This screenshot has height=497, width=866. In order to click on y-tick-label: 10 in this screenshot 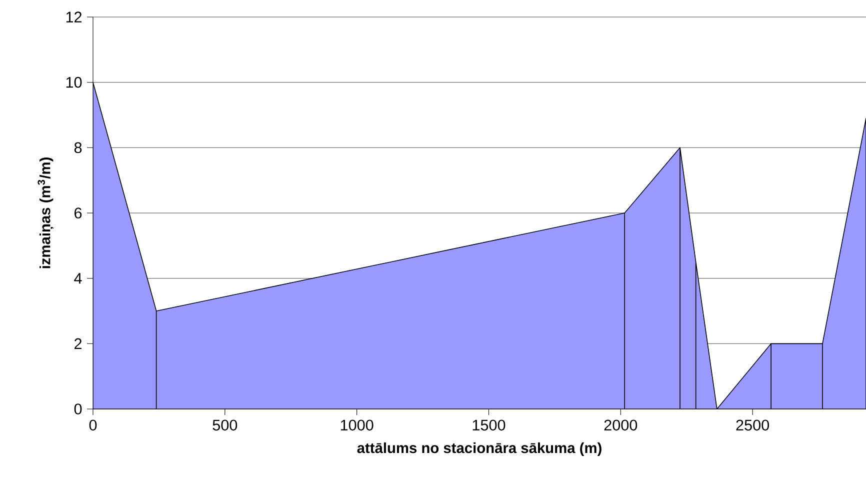, I will do `click(74, 82)`.